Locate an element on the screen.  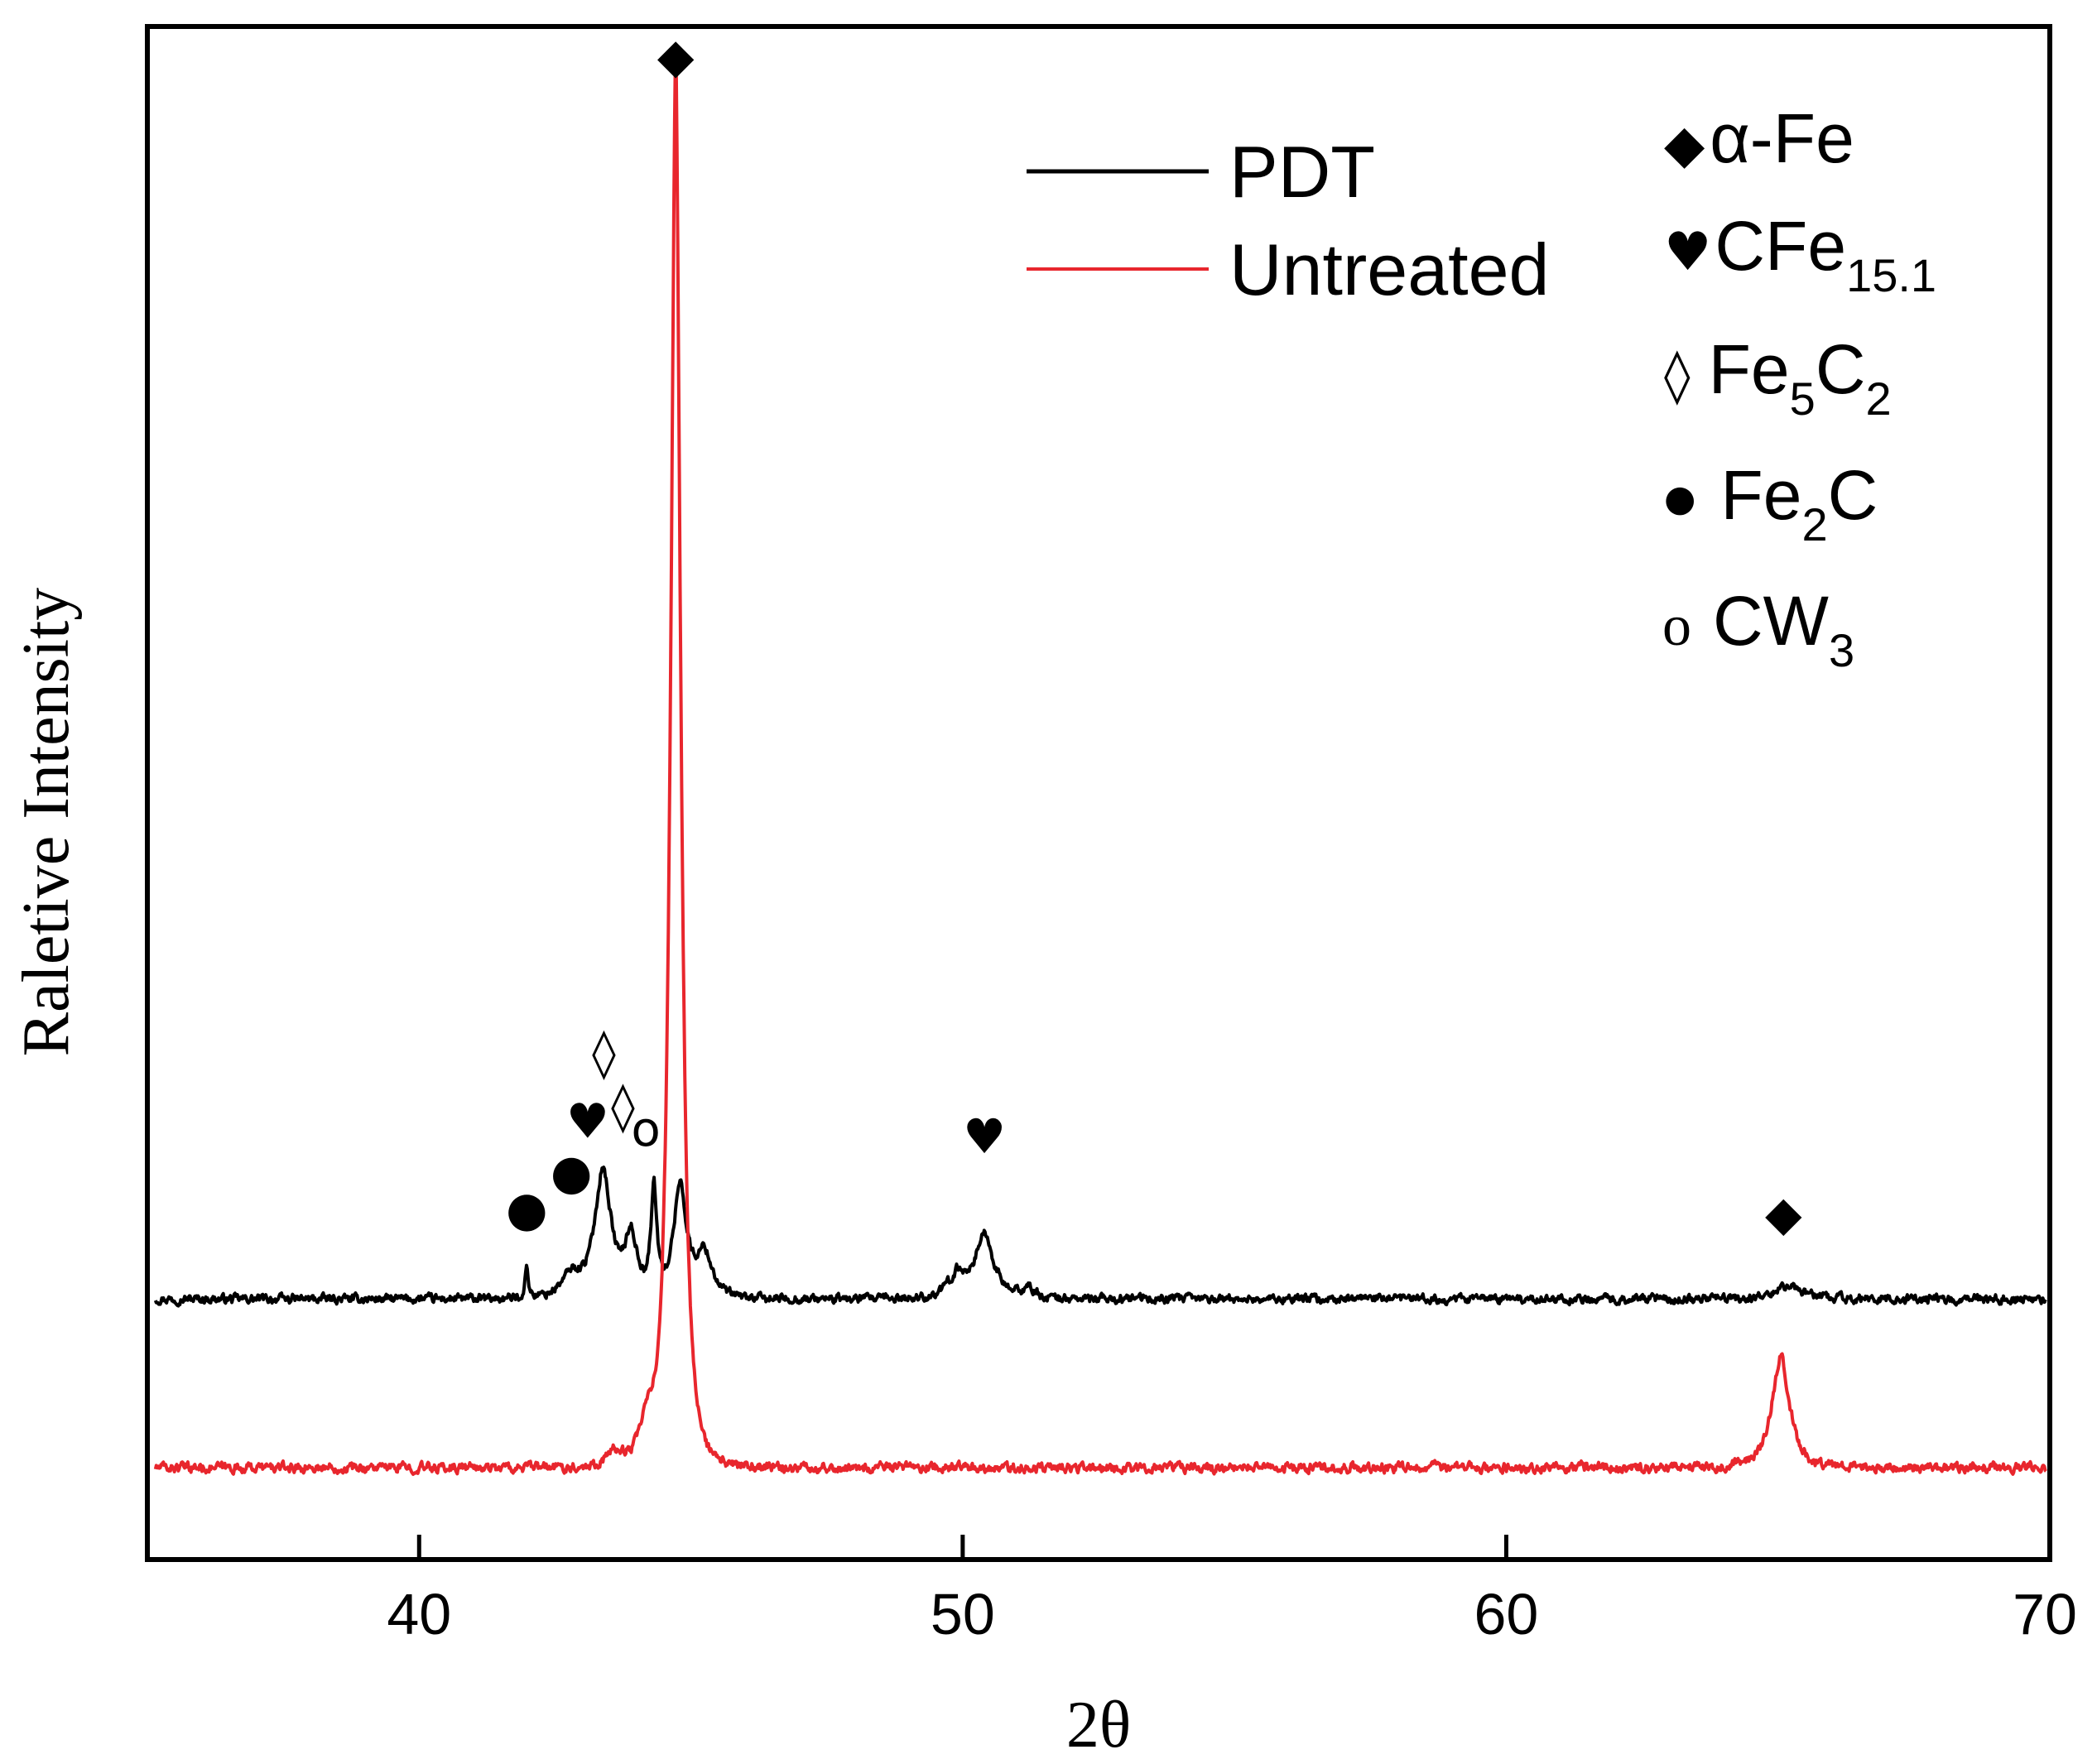
phase-sub-cw-3: 3 is located at coordinates (1842, 650).